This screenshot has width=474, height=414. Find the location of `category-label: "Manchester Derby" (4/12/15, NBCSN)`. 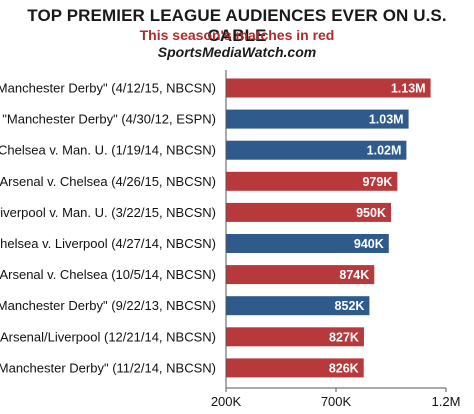

category-label: "Manchester Derby" (4/12/15, NBCSN) is located at coordinates (108, 88).